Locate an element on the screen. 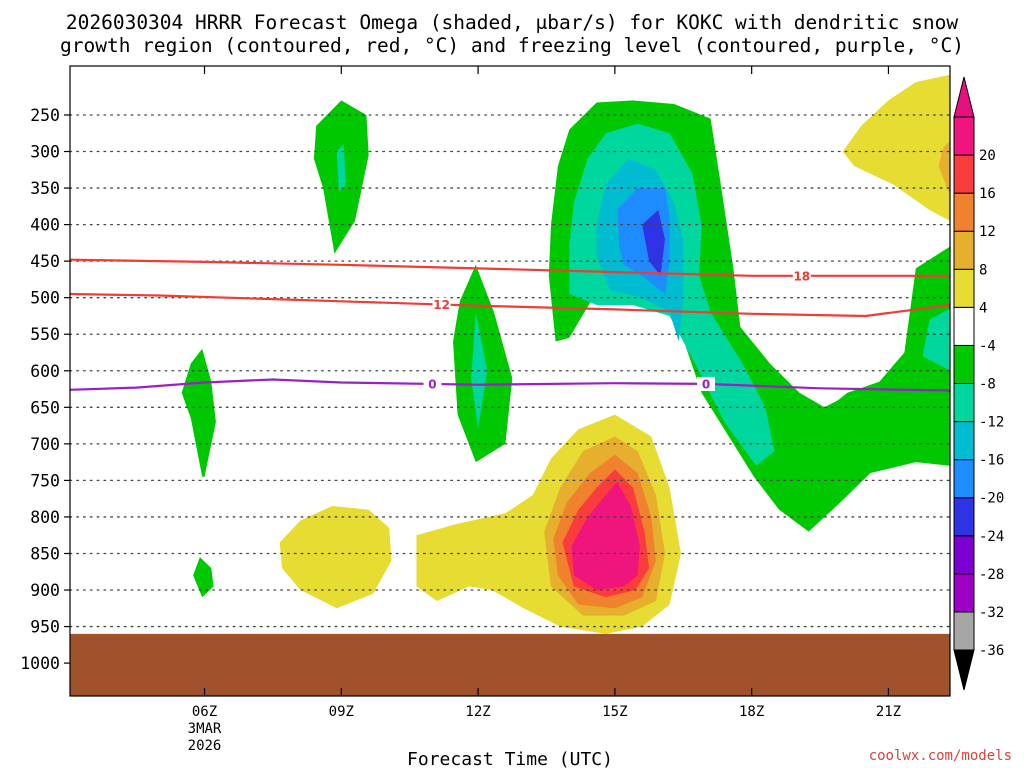 The image size is (1024, 768). y-tick-label-450: 450 is located at coordinates (45, 261).